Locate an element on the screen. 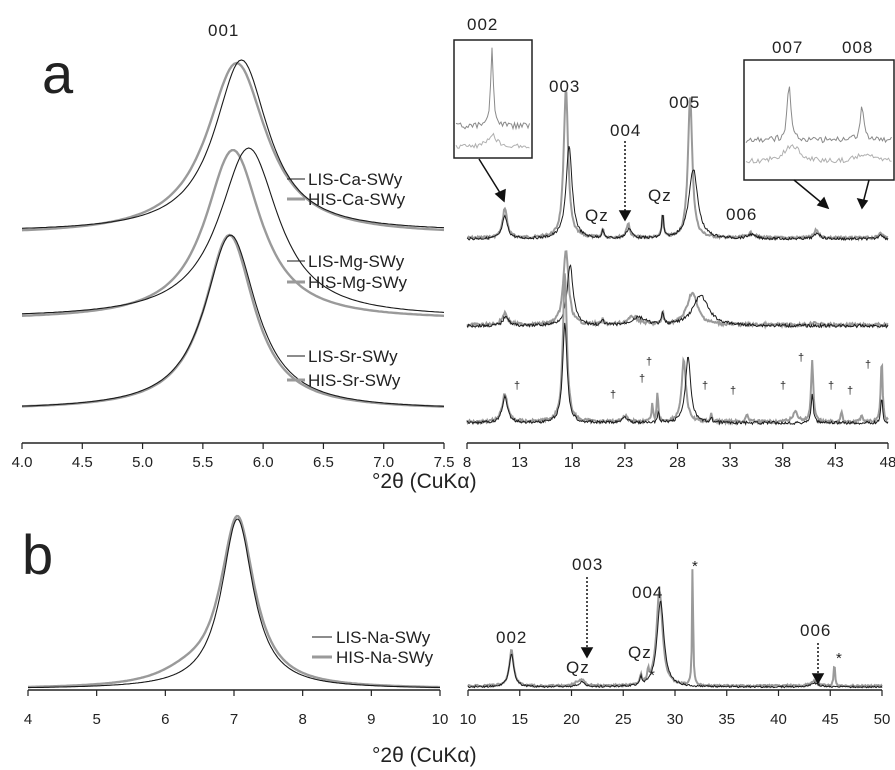  arrow-004-head is located at coordinates (625, 216).